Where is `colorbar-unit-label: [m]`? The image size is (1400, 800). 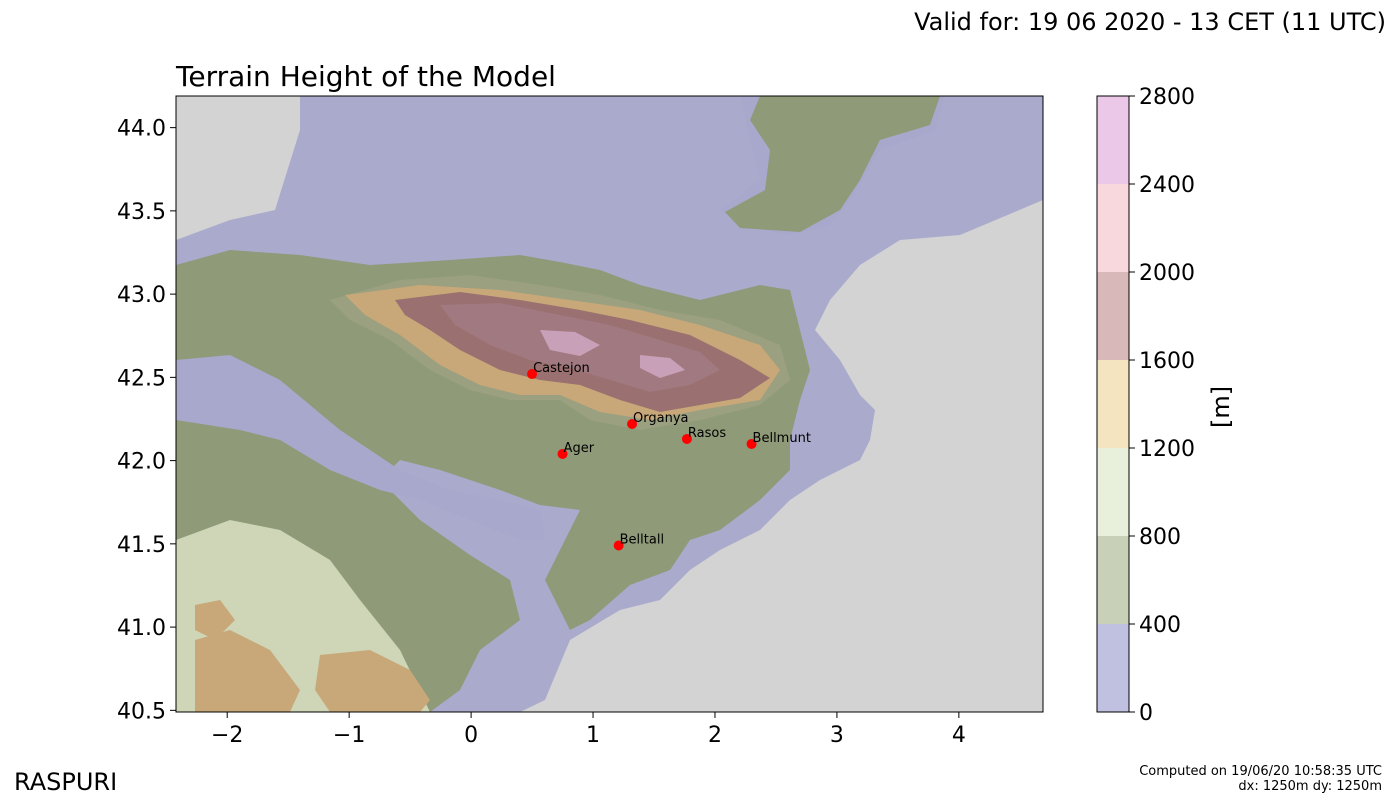 colorbar-unit-label: [m] is located at coordinates (1221, 407).